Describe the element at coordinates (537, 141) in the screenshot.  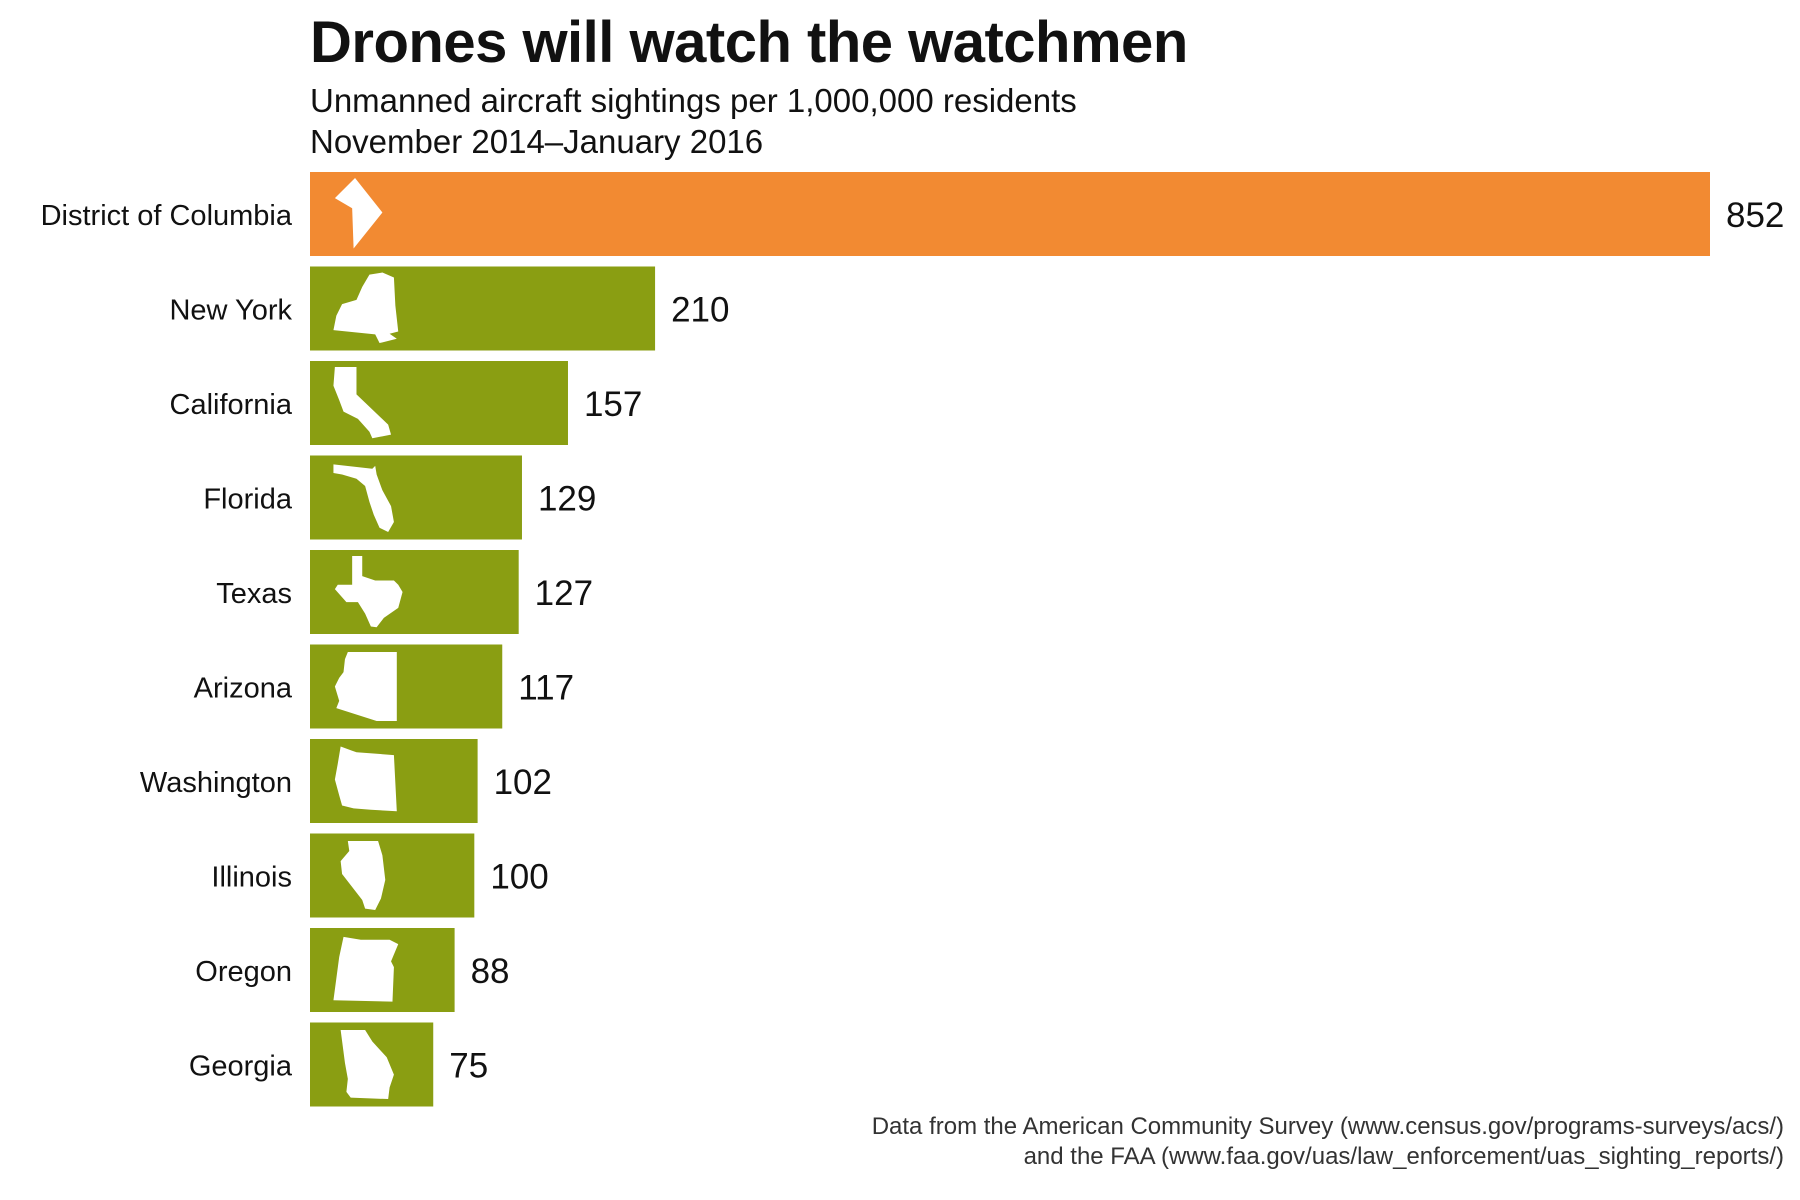
I see `subtitle-line-2: November 2014–January 2016` at that location.